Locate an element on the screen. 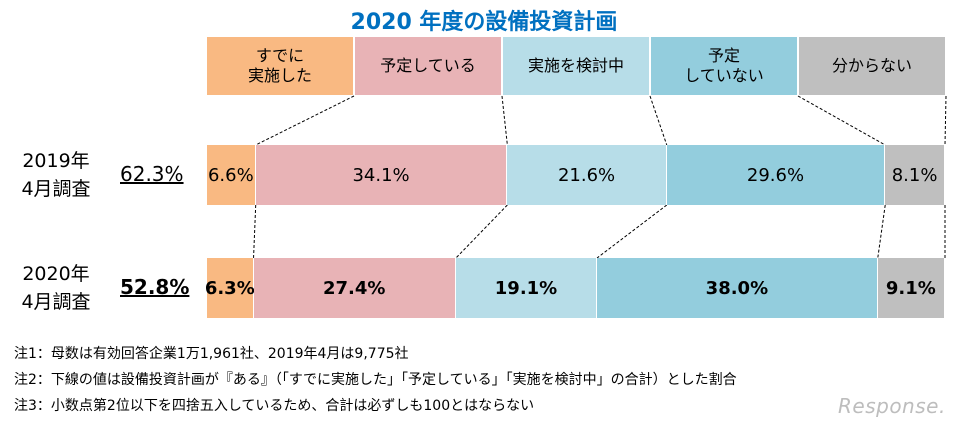 The width and height of the screenshot is (968, 427). legend-item-3: 実施を検討中 is located at coordinates (576, 66).